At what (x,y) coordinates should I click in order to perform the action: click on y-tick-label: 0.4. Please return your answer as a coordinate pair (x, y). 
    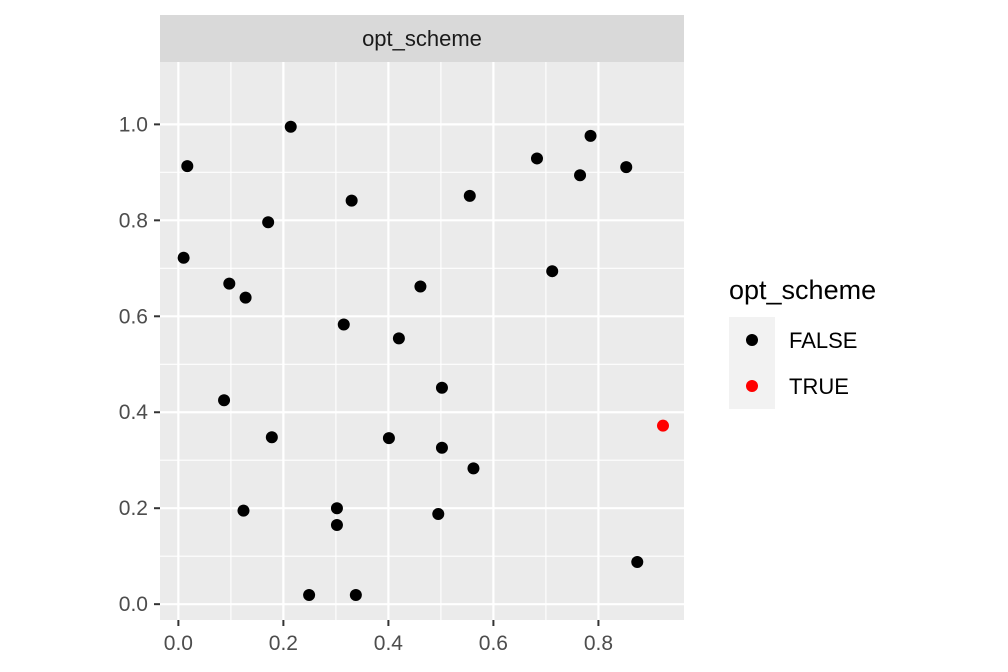
    Looking at the image, I should click on (134, 412).